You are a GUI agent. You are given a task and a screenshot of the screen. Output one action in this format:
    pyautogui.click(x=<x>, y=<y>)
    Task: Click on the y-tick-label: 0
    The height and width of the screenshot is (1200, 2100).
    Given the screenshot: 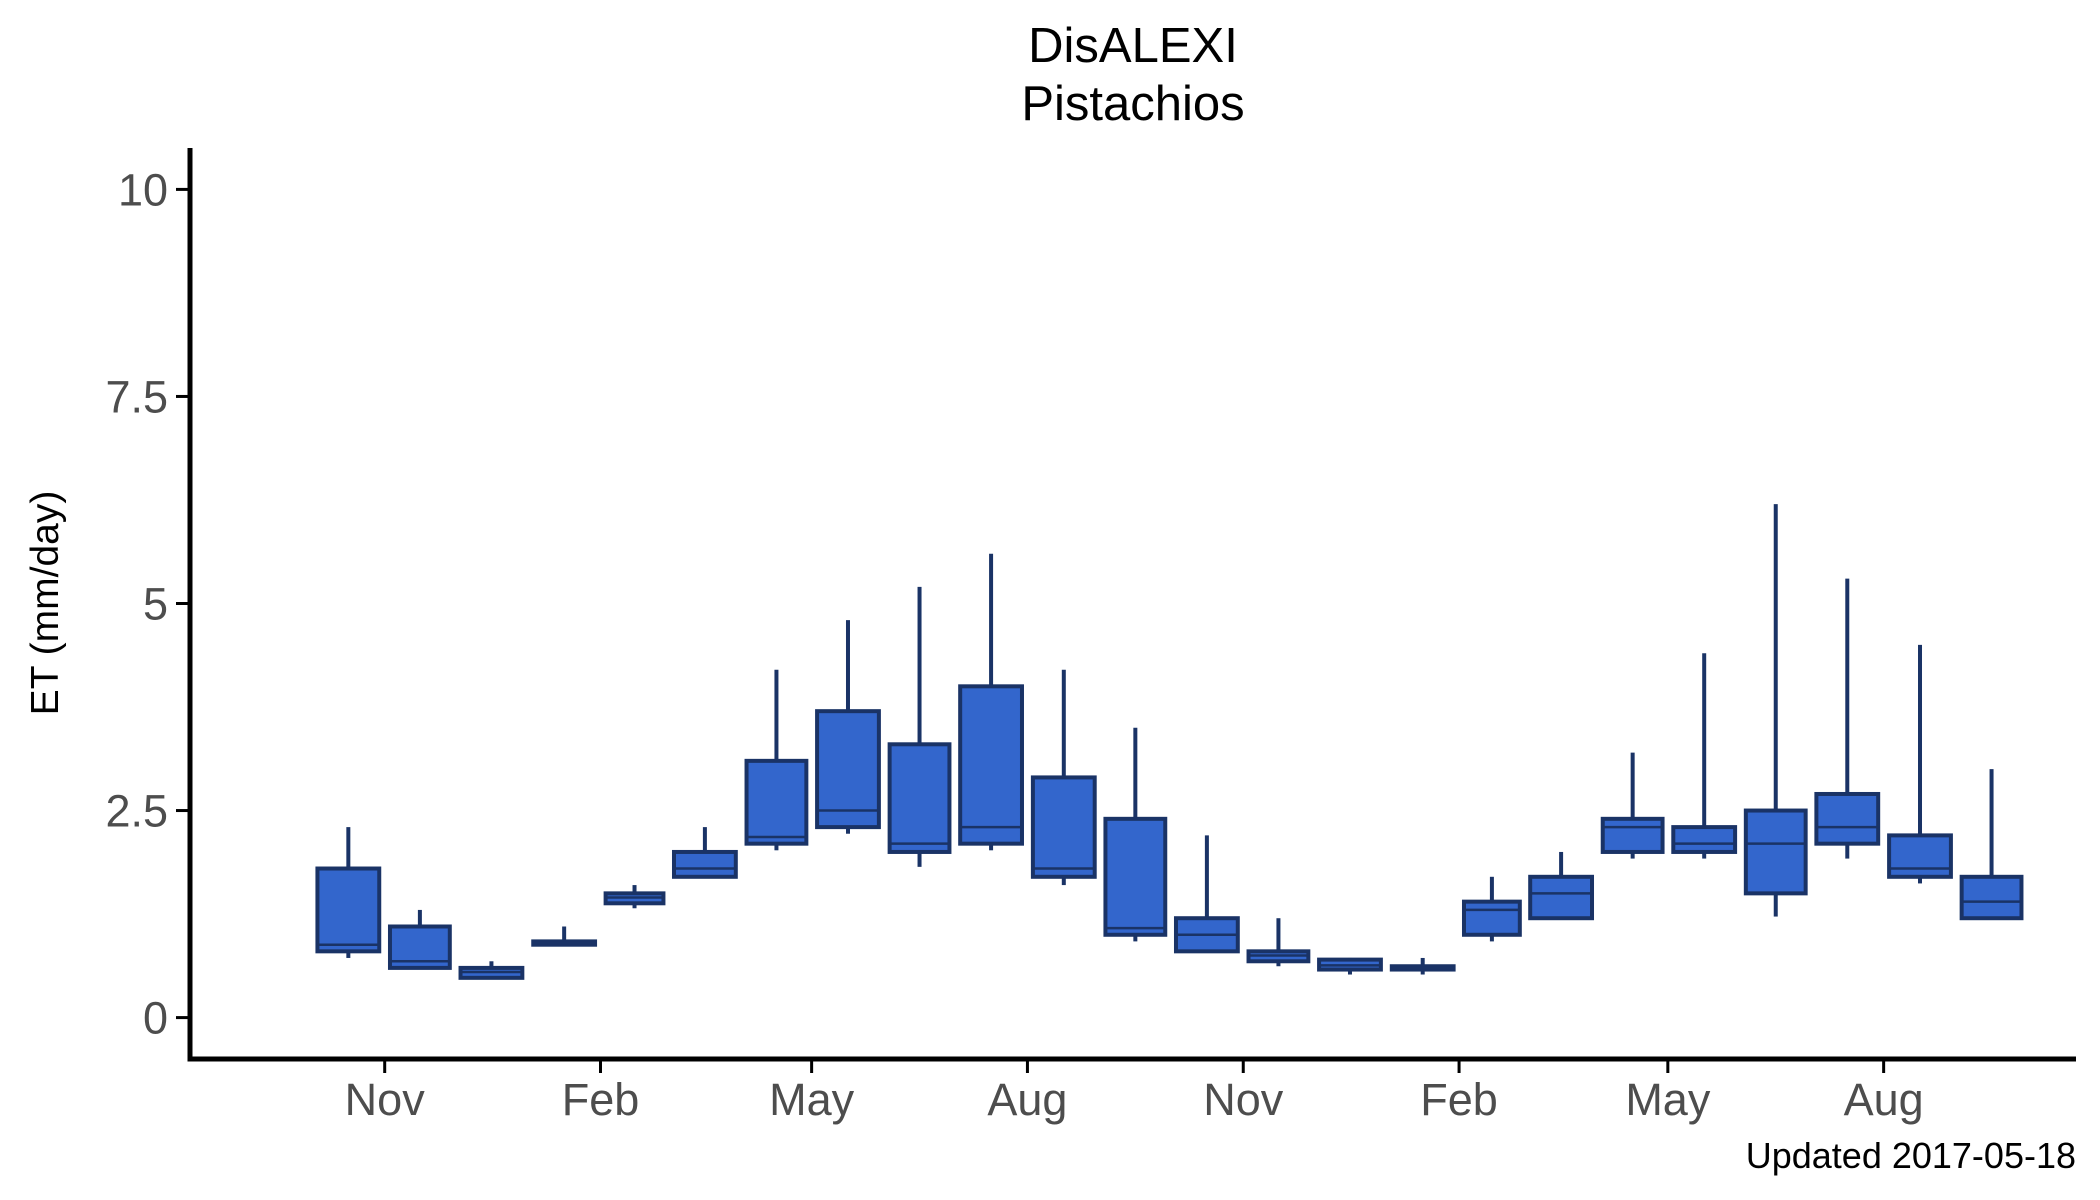 What is the action you would take?
    pyautogui.click(x=155, y=1018)
    